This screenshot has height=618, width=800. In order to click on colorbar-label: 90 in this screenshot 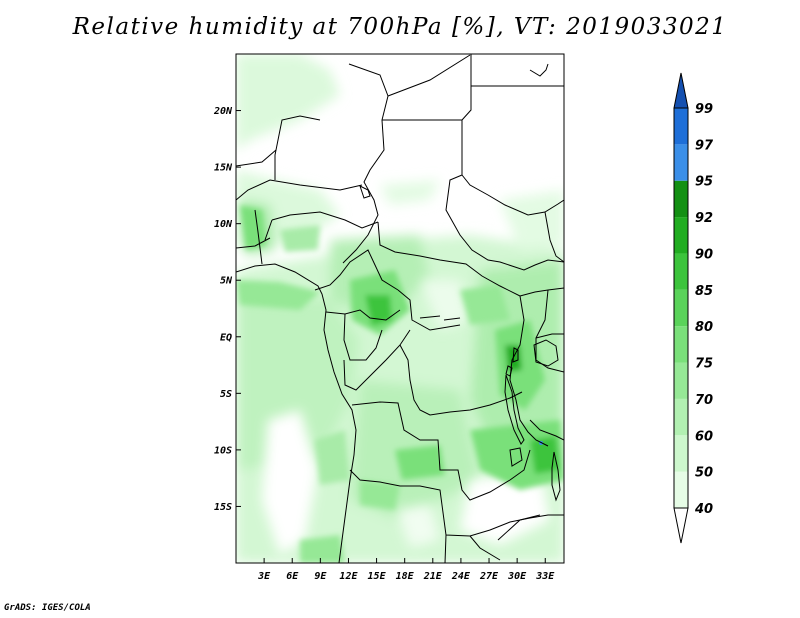, I will do `click(704, 254)`.